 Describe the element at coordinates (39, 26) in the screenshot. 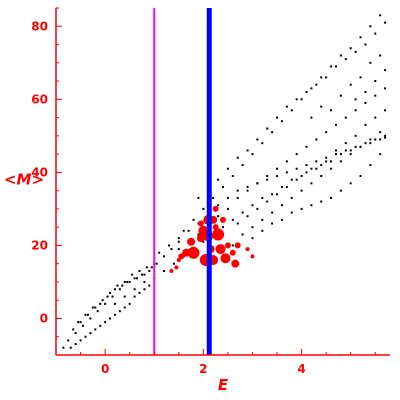

I see `y-tick-label: 80` at that location.